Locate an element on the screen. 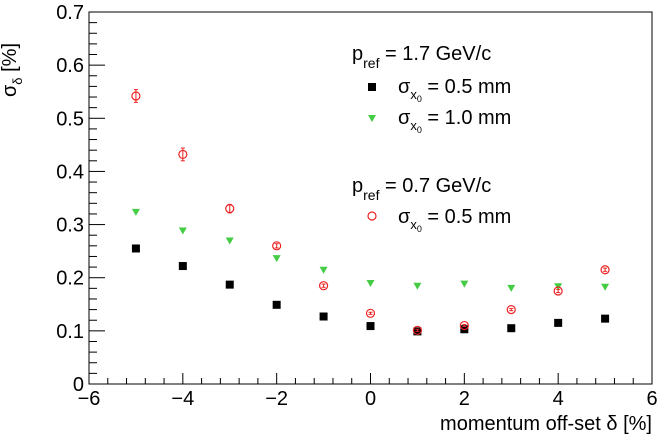  y-tick-label: 0.2 is located at coordinates (70, 279).